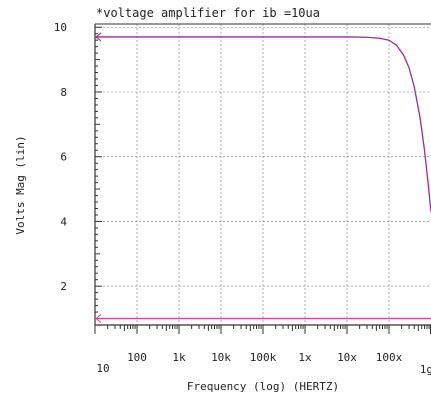 The height and width of the screenshot is (396, 431). Describe the element at coordinates (63, 157) in the screenshot. I see `y-tick-label-6: 6` at that location.